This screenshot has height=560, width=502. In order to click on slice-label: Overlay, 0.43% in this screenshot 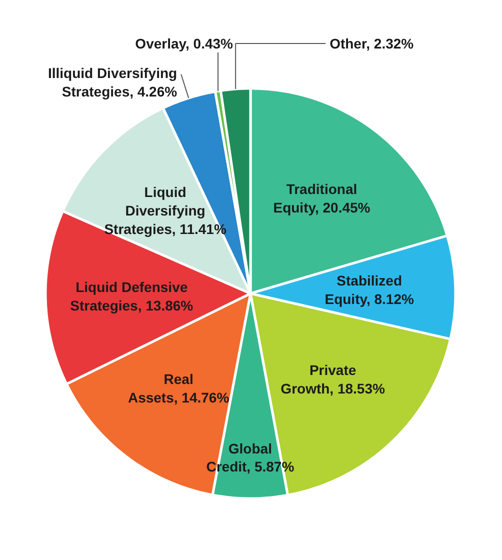, I will do `click(184, 44)`.